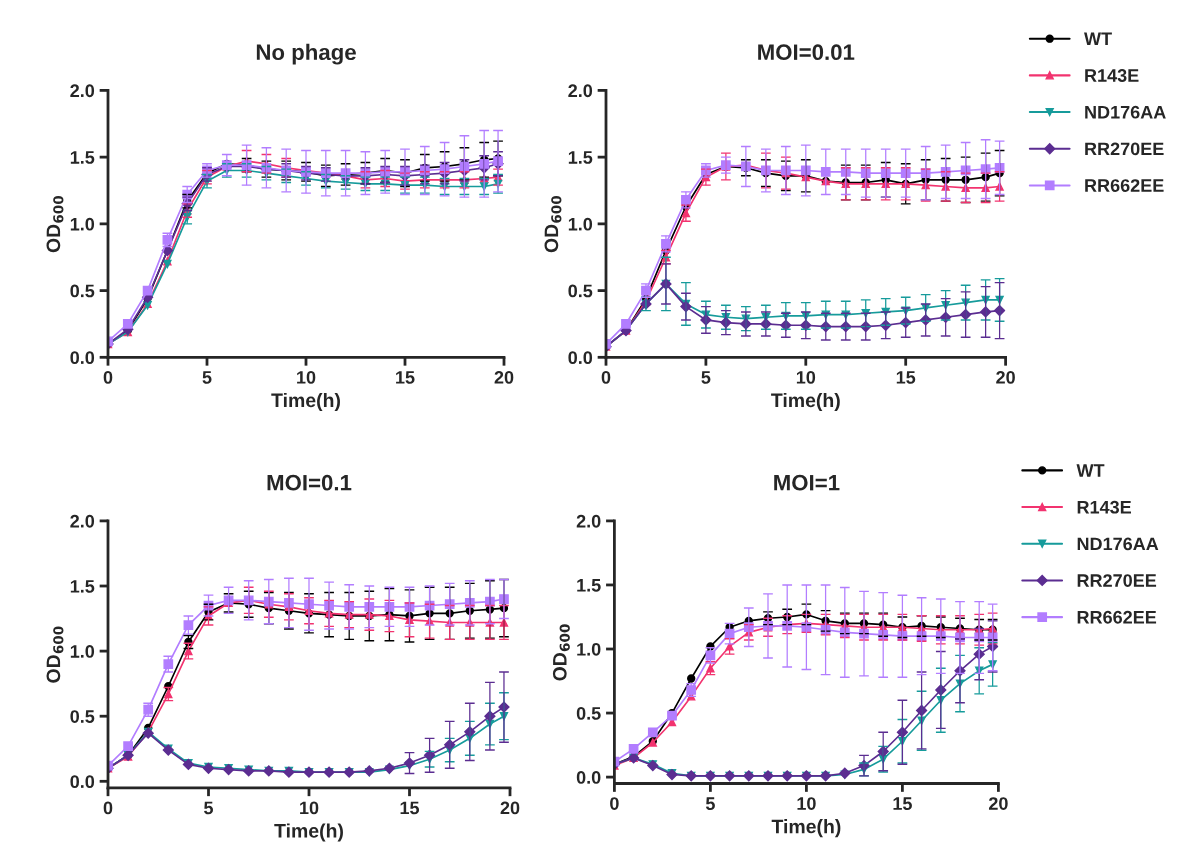  I want to click on chart-title: MOI=1, so click(807, 482).